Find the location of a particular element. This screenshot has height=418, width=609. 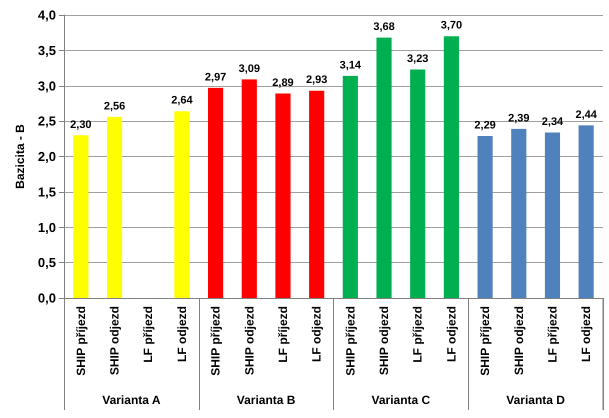

data-label: 2,93 is located at coordinates (317, 80).